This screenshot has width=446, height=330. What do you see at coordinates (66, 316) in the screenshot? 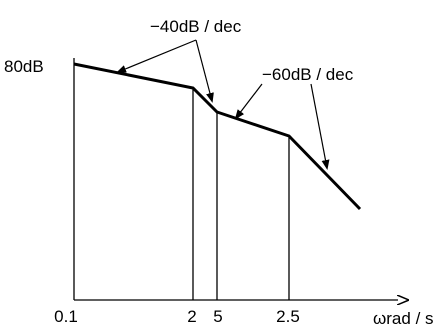
I see `x-tick-label-0-1: 0.1` at bounding box center [66, 316].